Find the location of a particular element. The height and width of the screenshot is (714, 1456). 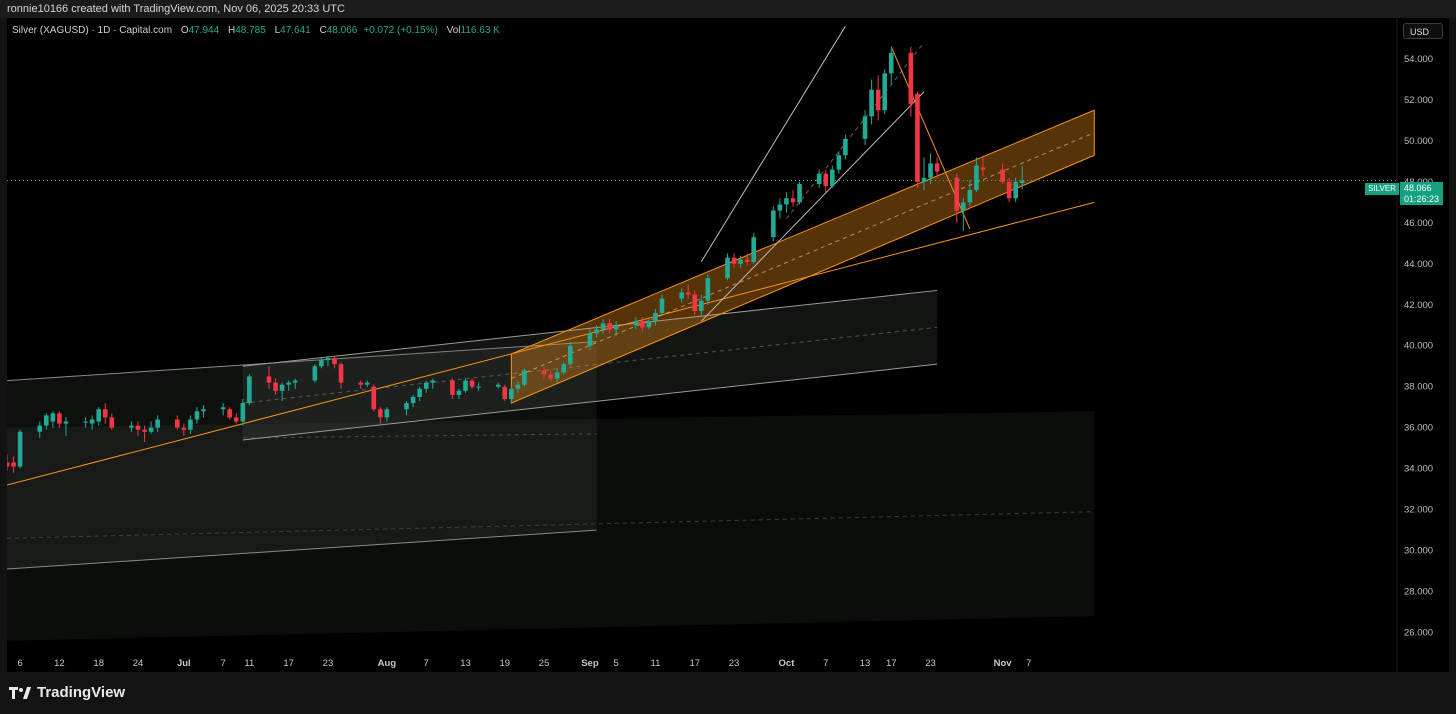

steep-channel-upper is located at coordinates (773, 144).